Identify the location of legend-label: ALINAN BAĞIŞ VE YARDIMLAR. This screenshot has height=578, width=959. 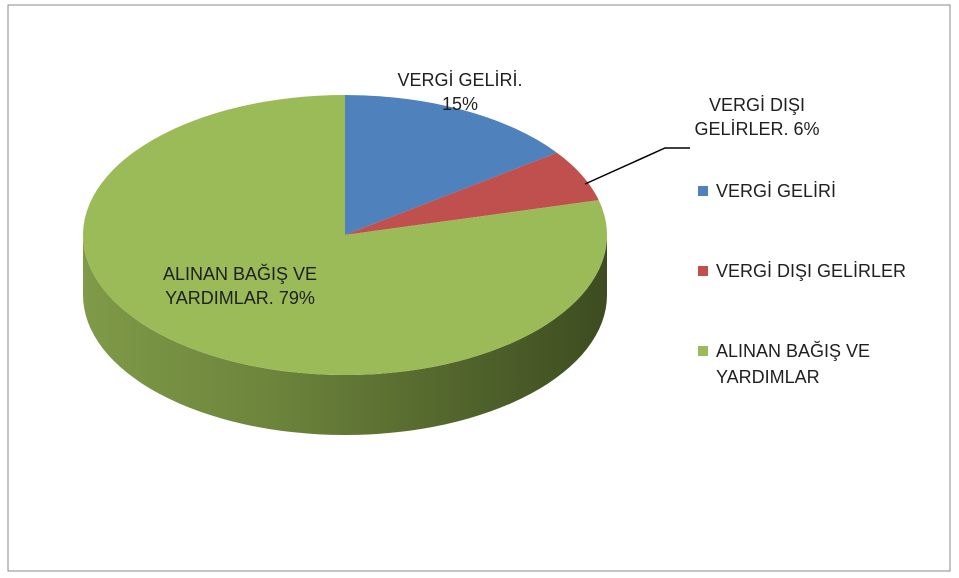
(793, 364).